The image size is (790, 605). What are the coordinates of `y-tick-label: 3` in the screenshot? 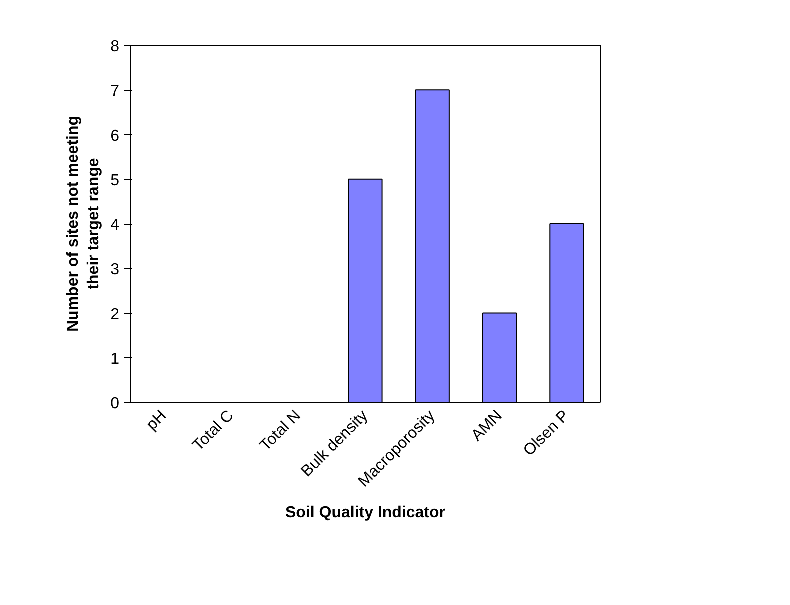 It's located at (115, 270).